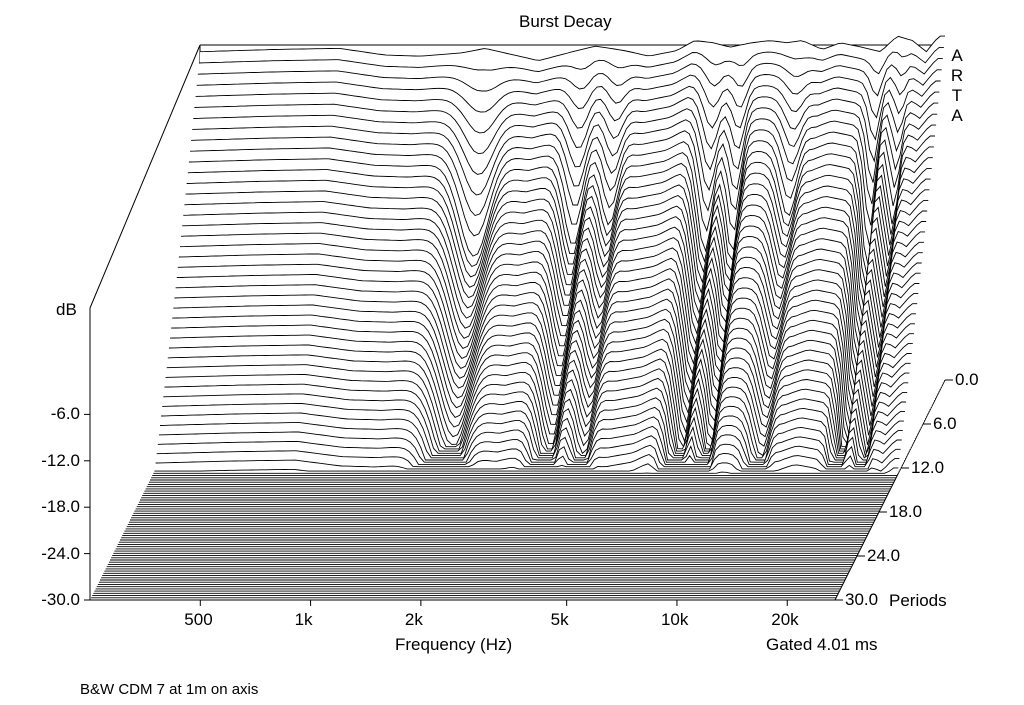 The image size is (1024, 705). I want to click on z-tick-label: 12.0, so click(928, 467).